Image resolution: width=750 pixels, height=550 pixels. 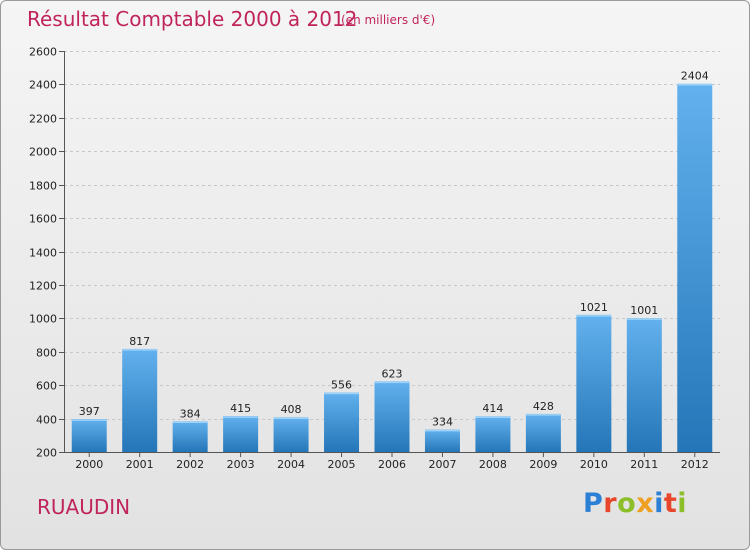 I want to click on data-label-2007: 334, so click(x=442, y=422).